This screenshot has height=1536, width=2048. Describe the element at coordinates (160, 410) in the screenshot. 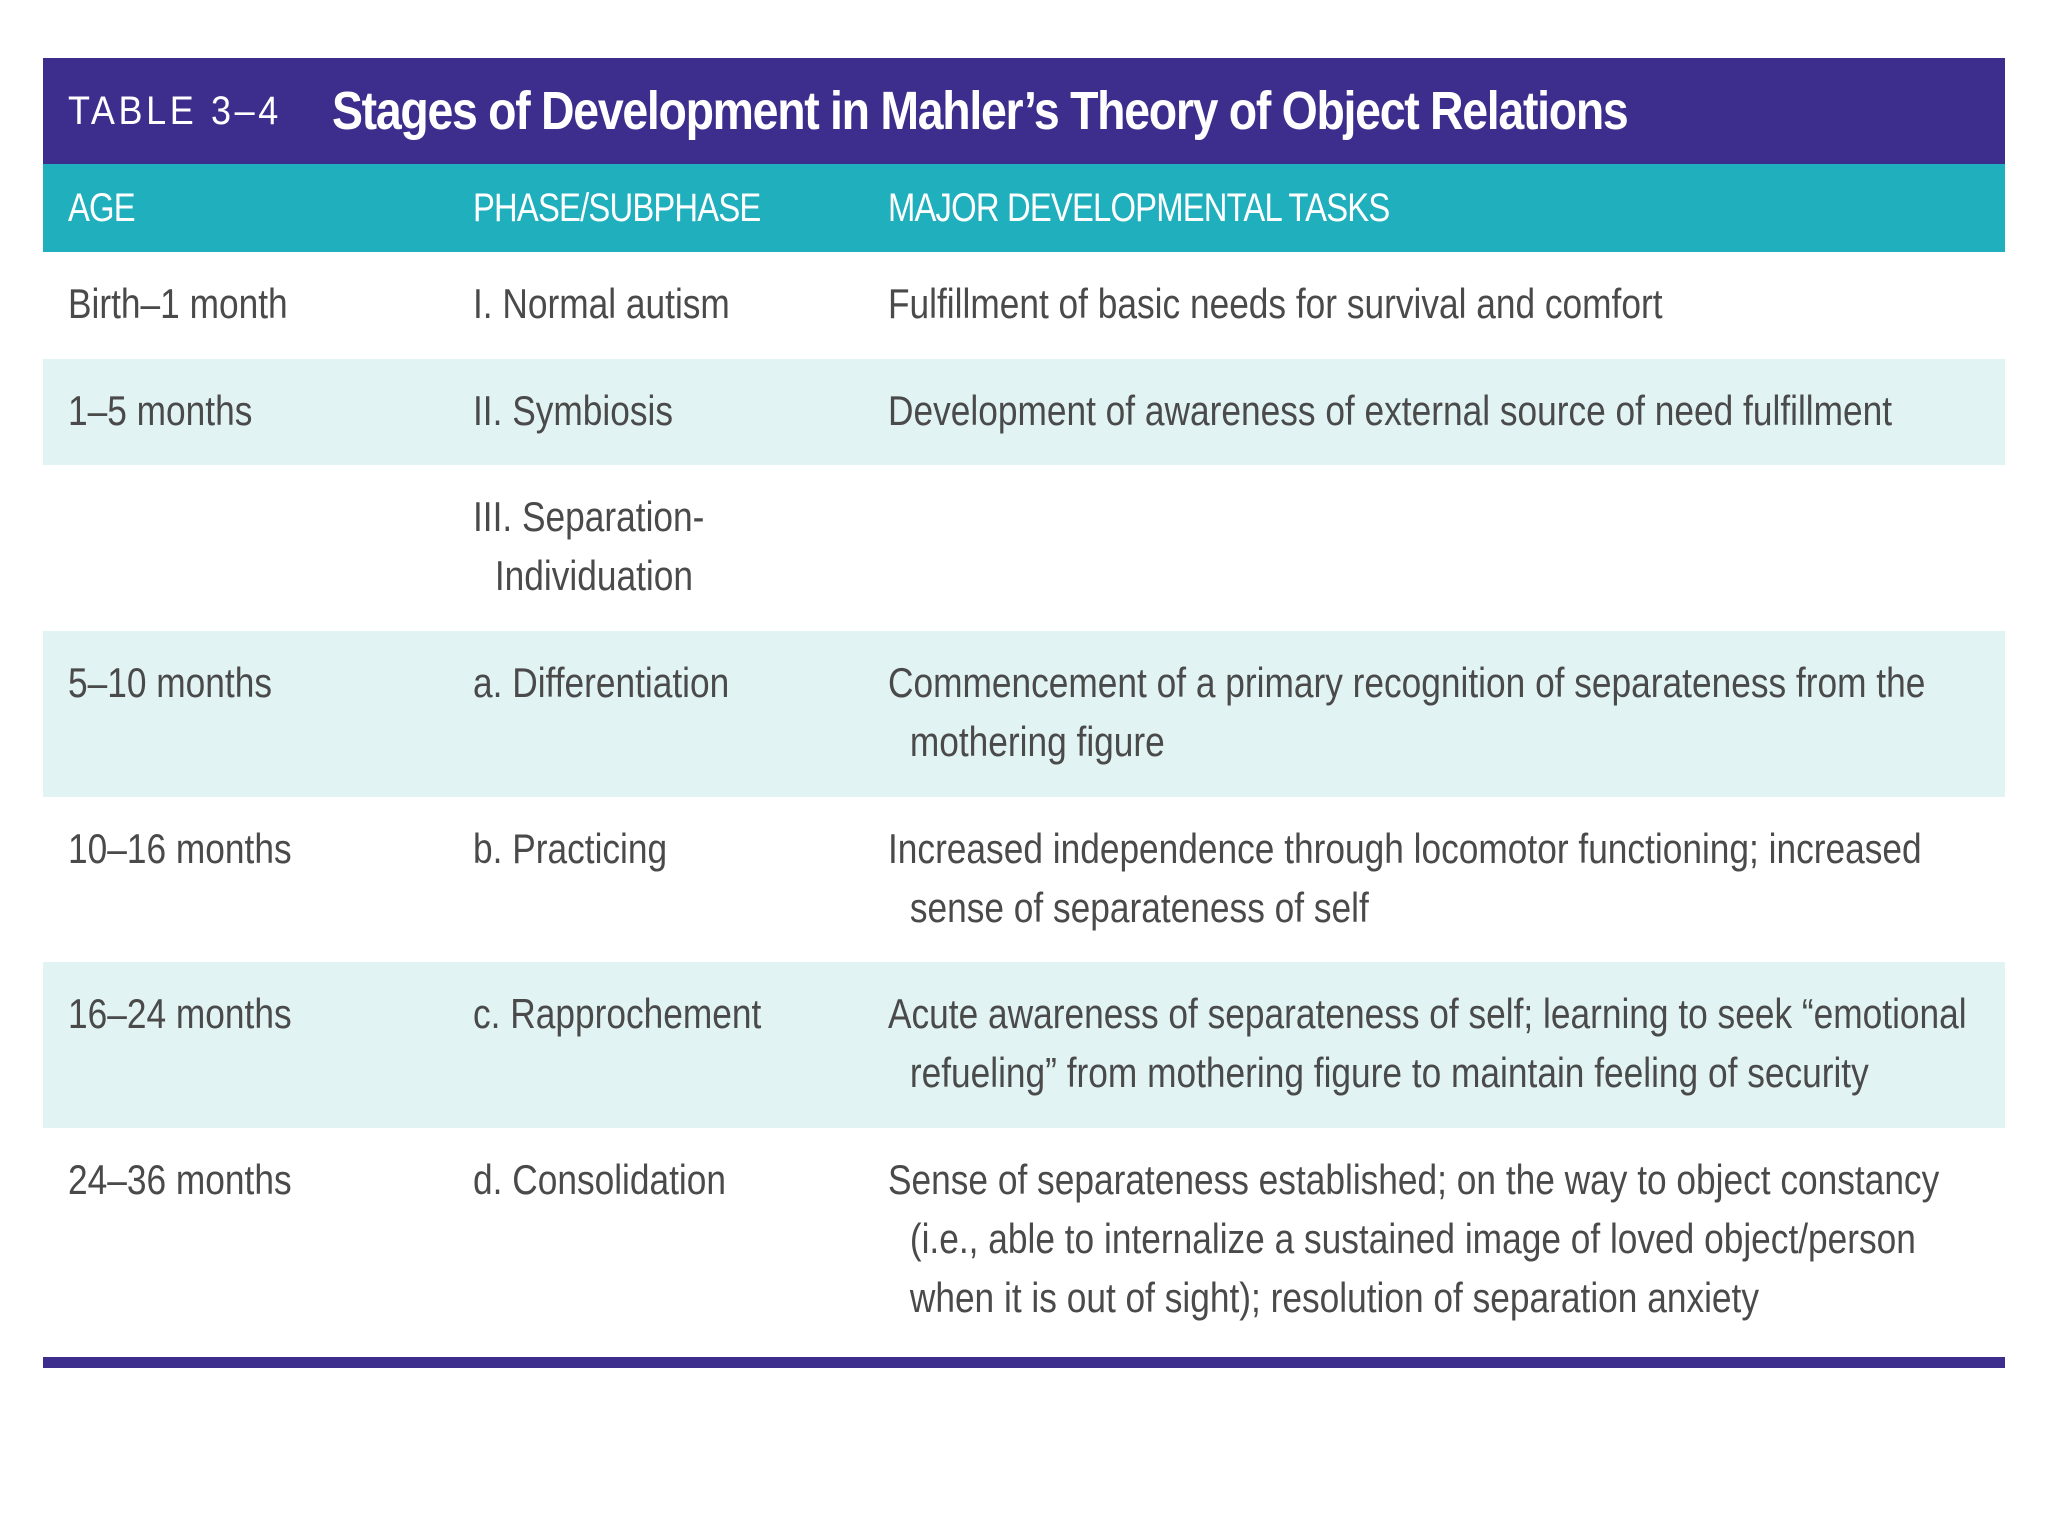

I see `cell-age: 1–5 months` at that location.